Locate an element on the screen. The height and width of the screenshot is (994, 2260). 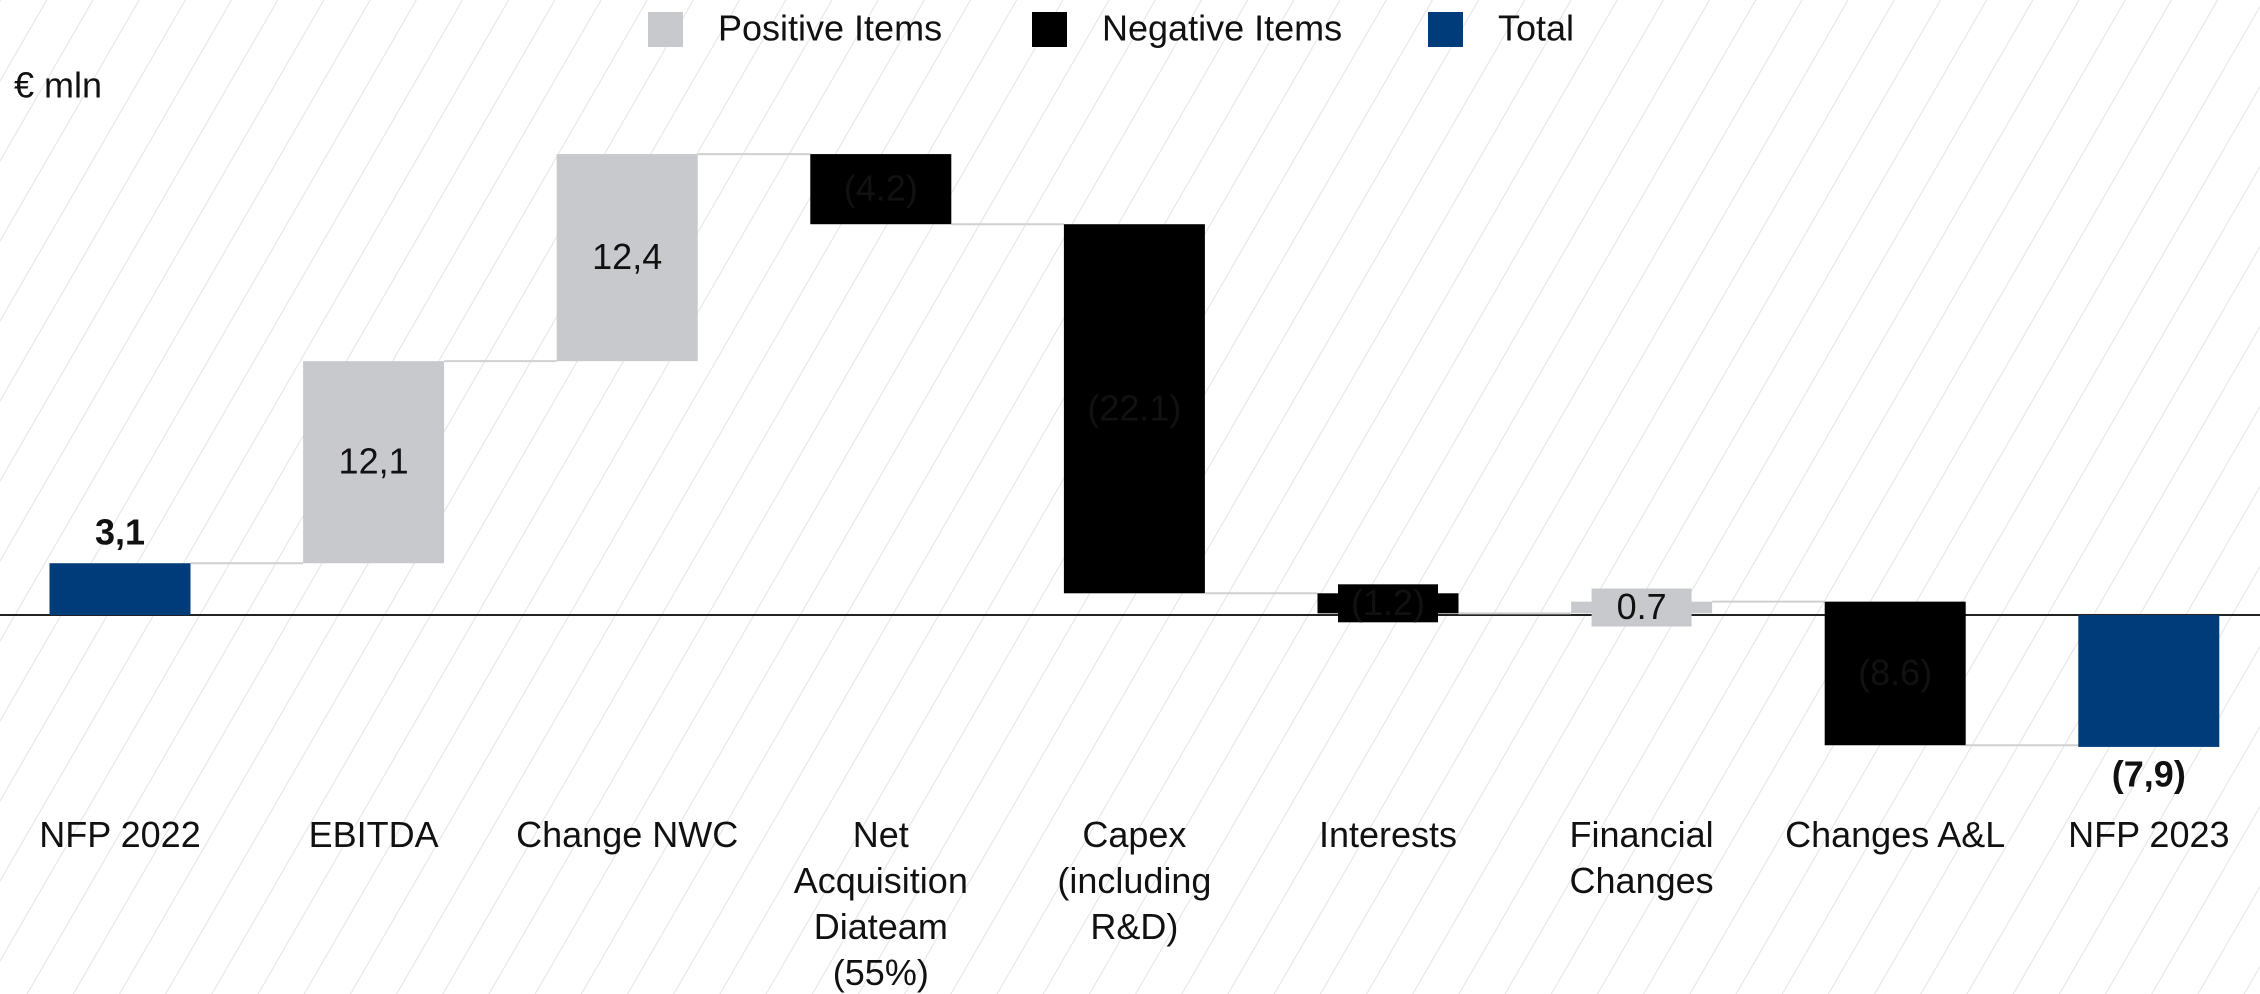
x-tick-label: Changes A&L is located at coordinates (1895, 834).